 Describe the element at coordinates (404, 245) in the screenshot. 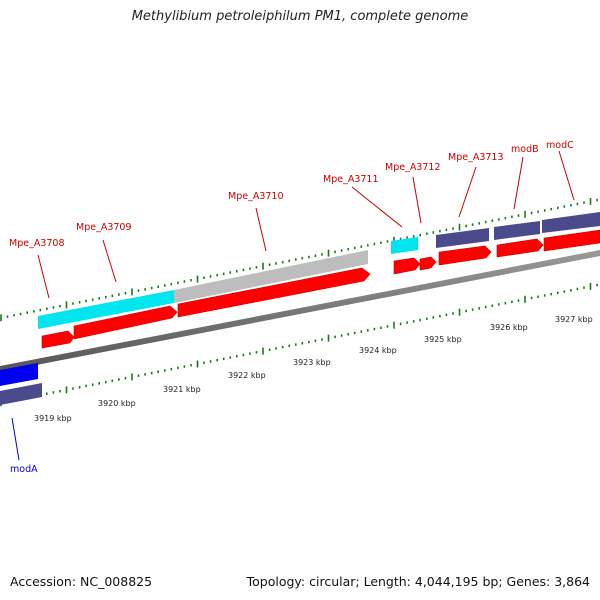

I see `gene-block-mpe-a3711` at that location.